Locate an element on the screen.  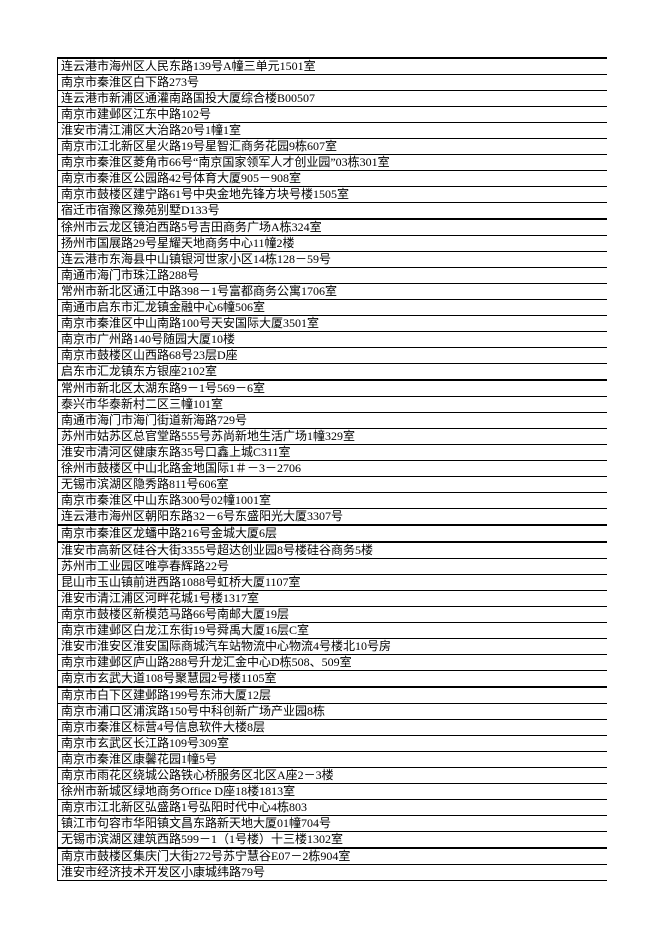
table-row: 南京市秦淮区康馨花园1幢5号 is located at coordinates (332, 760).